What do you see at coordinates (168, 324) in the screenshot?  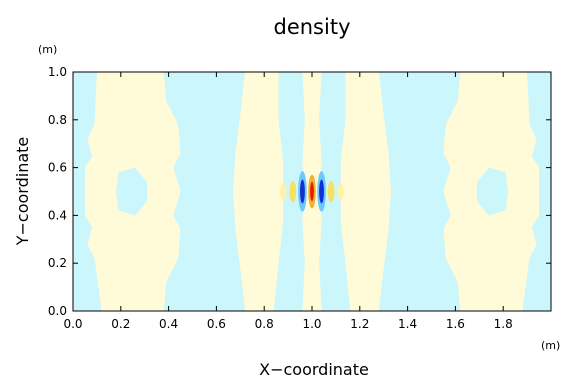 I see `x-tick-label-2: 0.4` at bounding box center [168, 324].